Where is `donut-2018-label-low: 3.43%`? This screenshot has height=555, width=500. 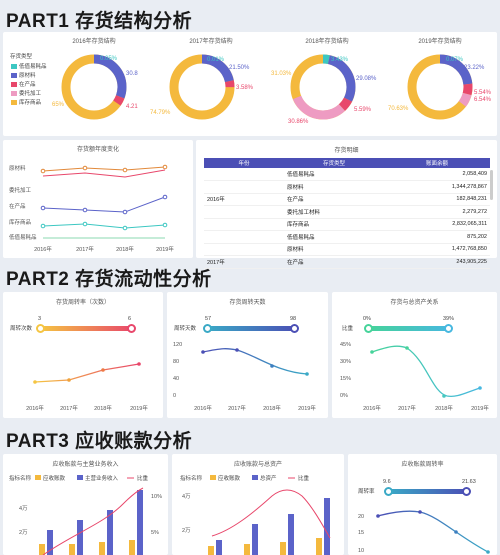
donut-2018-label-low: 3.43% is located at coordinates (340, 60).